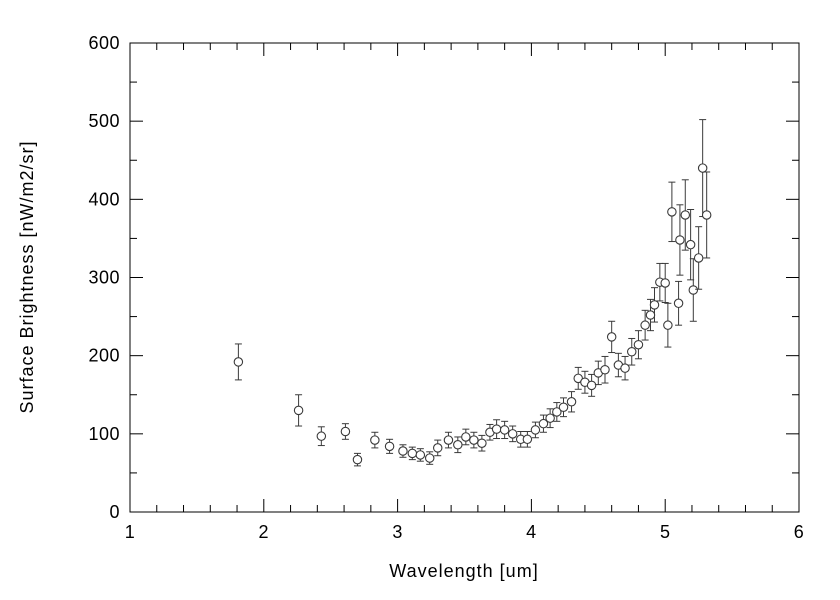 The height and width of the screenshot is (600, 840). Describe the element at coordinates (799, 532) in the screenshot. I see `x-tick-label: 6` at that location.